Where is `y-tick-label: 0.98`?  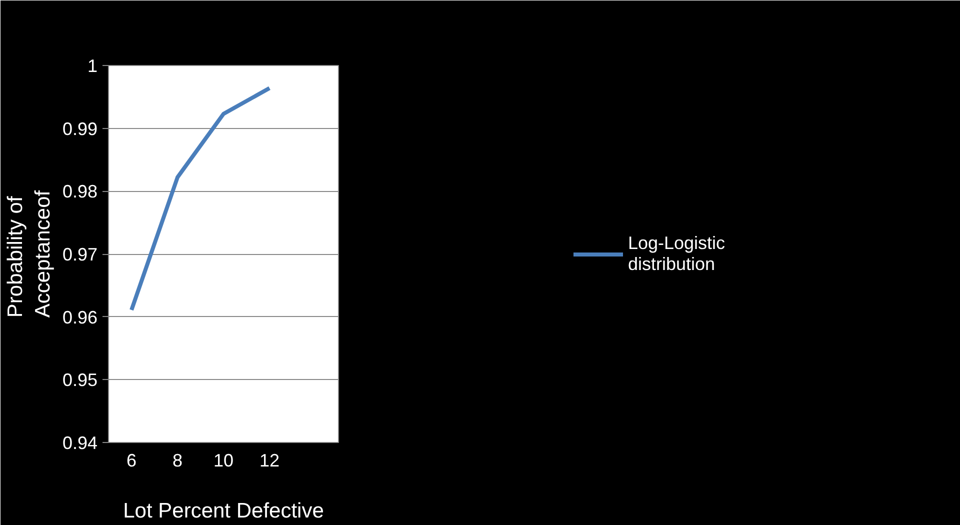
y-tick-label: 0.98 is located at coordinates (80, 192).